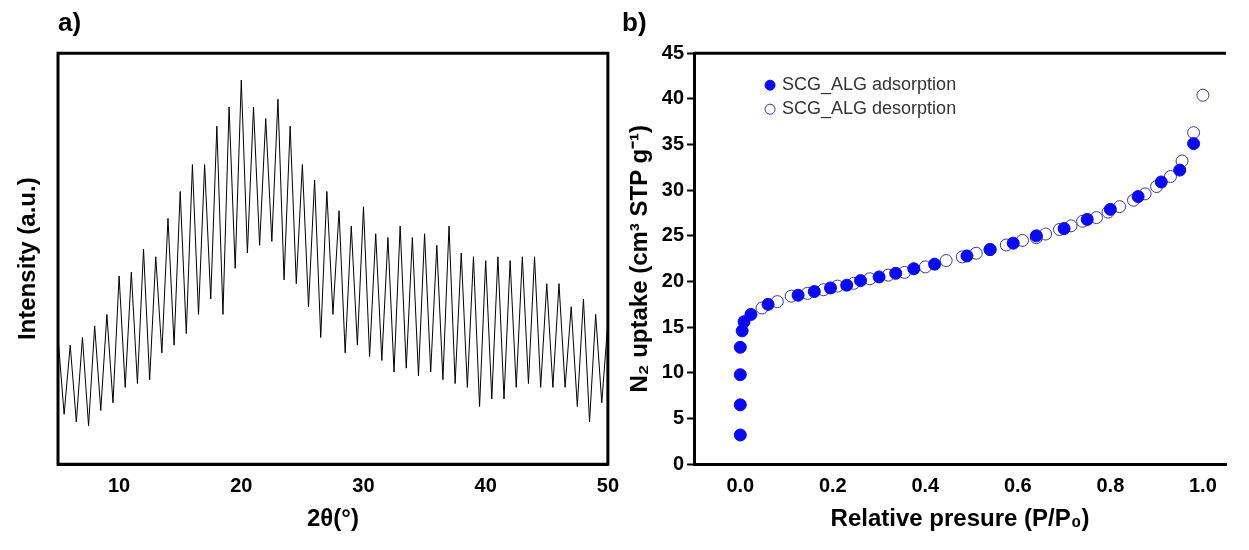 Image resolution: width=1249 pixels, height=550 pixels. I want to click on x-tick-label: 40, so click(485, 484).